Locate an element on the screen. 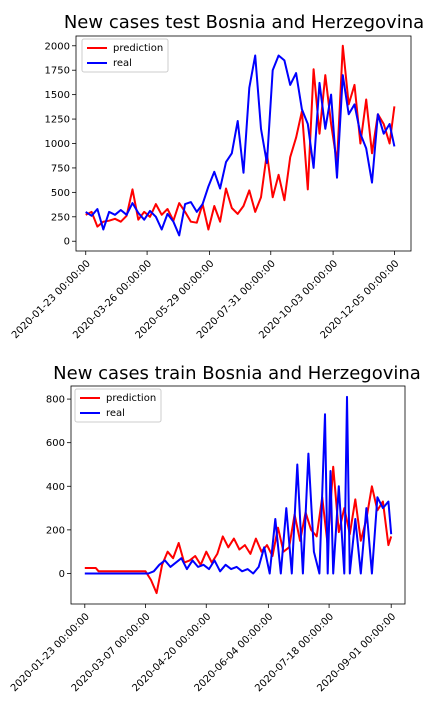 This screenshot has width=440, height=702. y-tick-label: 400 is located at coordinates (55, 487).